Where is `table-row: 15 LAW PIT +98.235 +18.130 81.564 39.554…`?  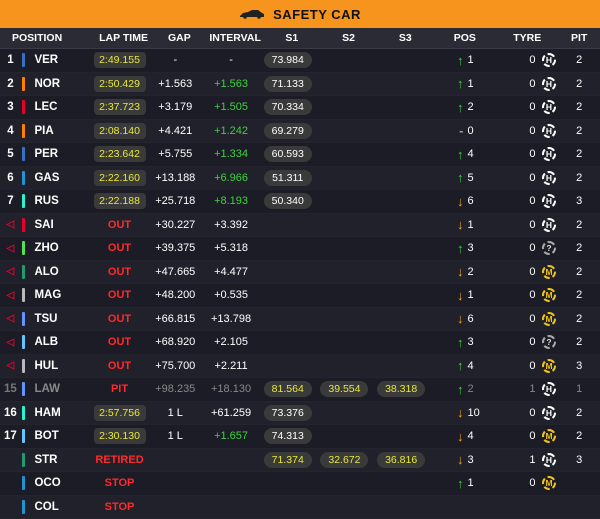
table-row: 15 LAW PIT +98.235 +18.130 81.564 39.554… is located at coordinates (300, 390).